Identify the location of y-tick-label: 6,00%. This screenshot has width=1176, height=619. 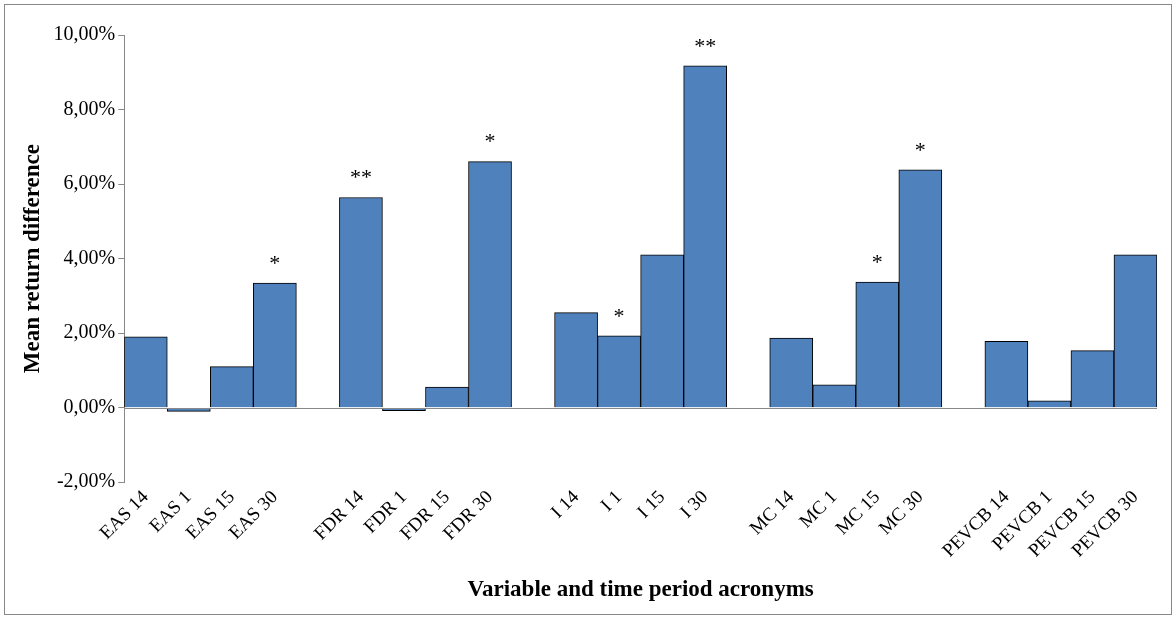
(89, 182).